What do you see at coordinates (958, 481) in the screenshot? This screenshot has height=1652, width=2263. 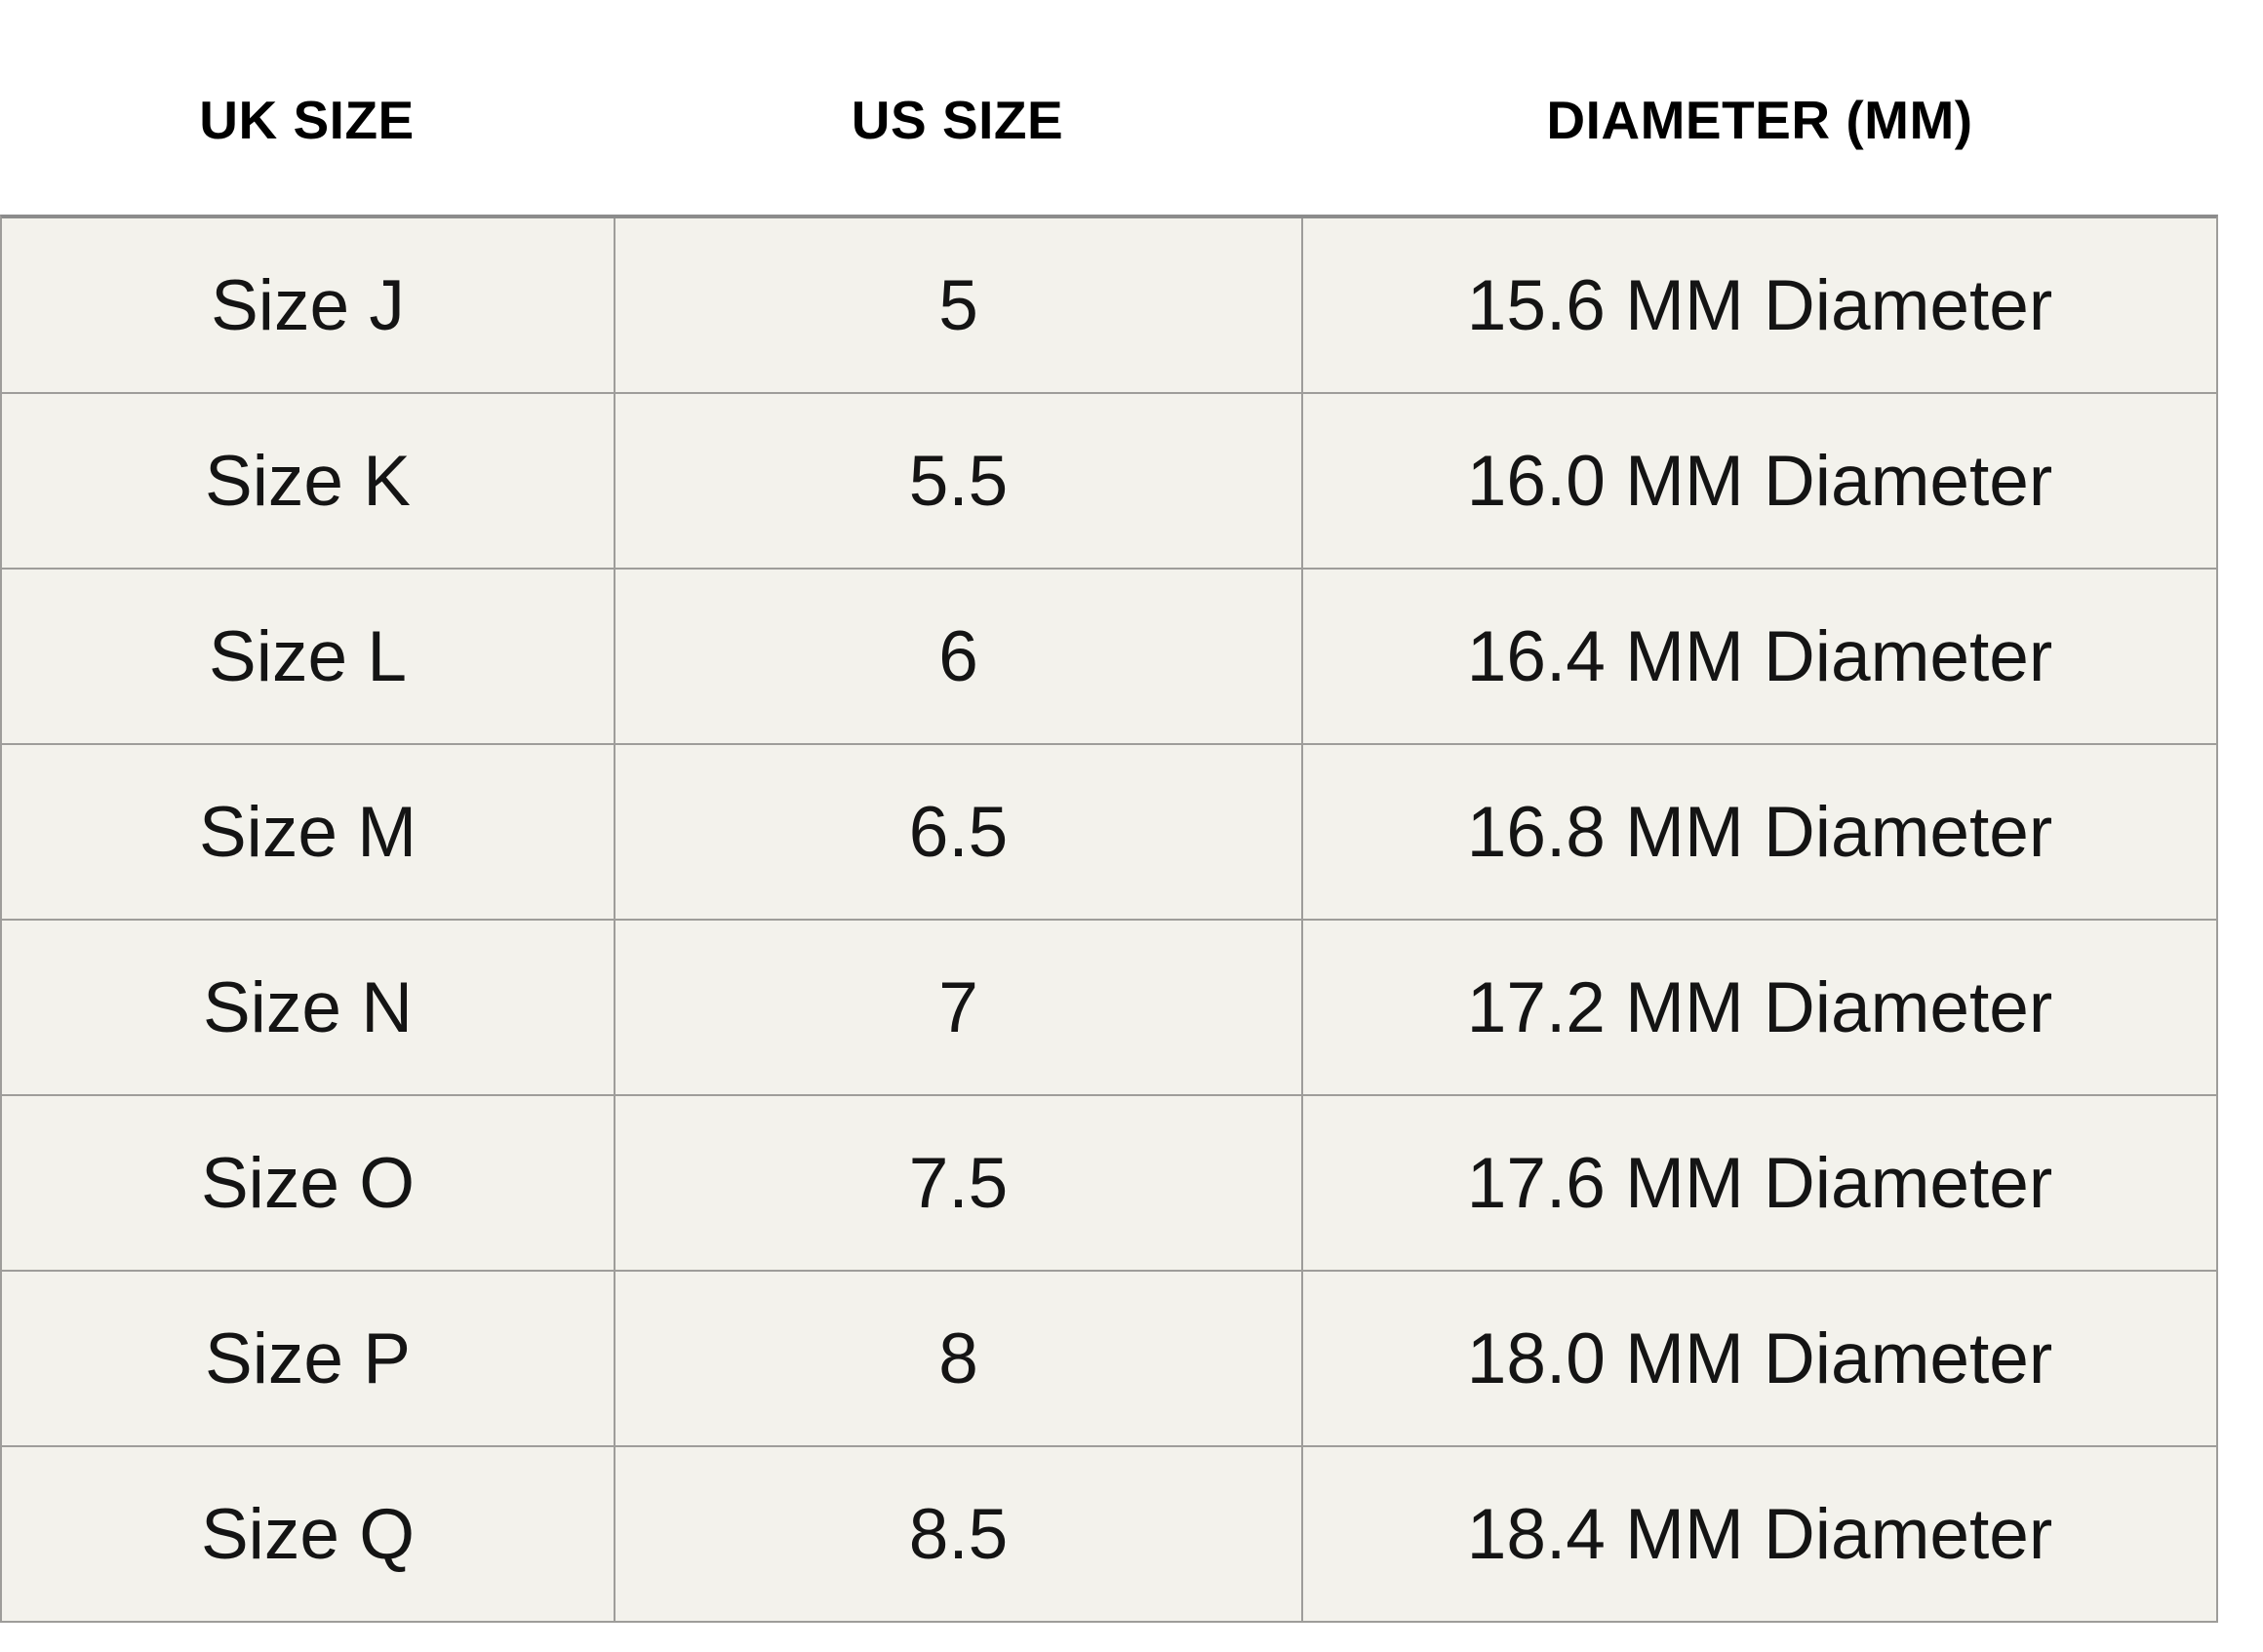 I see `cell-us-size: 5.5` at bounding box center [958, 481].